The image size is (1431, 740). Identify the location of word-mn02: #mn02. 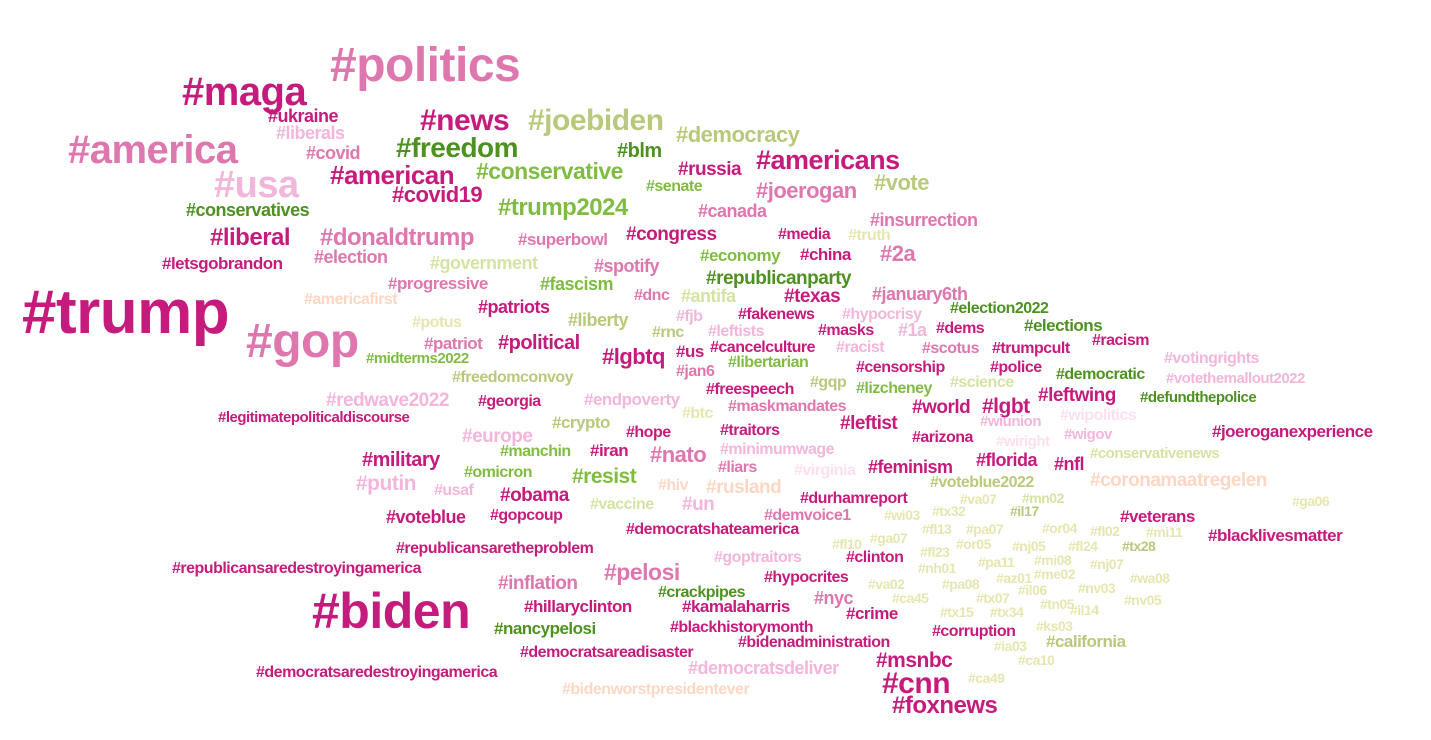
(1043, 498).